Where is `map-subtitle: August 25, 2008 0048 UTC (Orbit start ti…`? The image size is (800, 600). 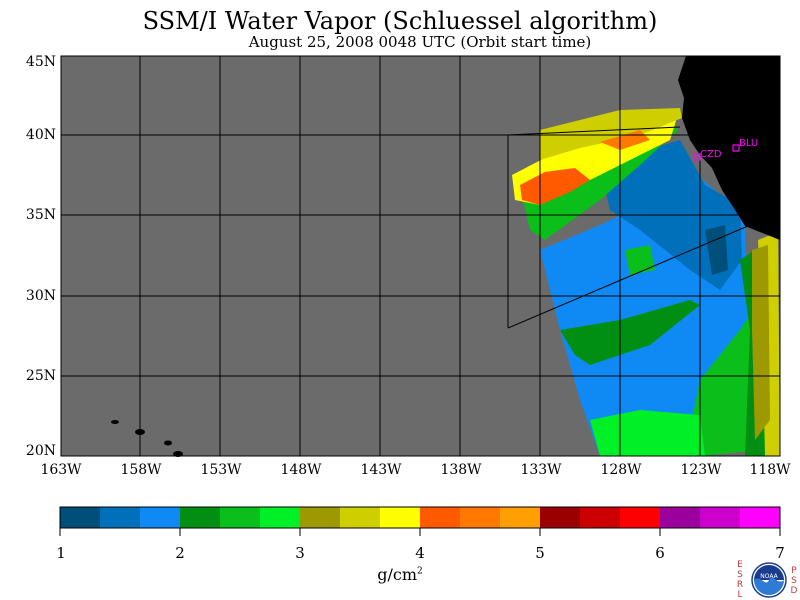 map-subtitle: August 25, 2008 0048 UTC (Orbit start ti… is located at coordinates (420, 42).